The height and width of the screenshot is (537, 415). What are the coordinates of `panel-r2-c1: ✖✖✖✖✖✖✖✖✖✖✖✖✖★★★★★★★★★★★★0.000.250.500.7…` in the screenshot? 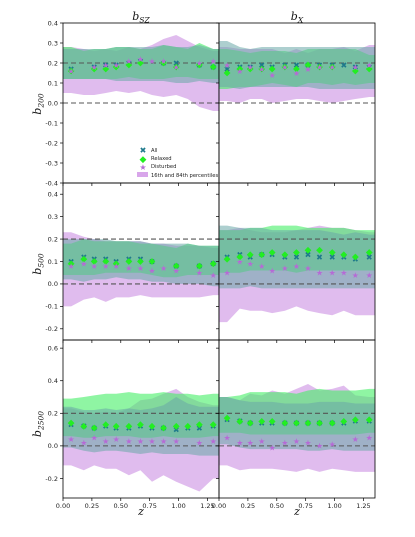 It's located at (294, 424).